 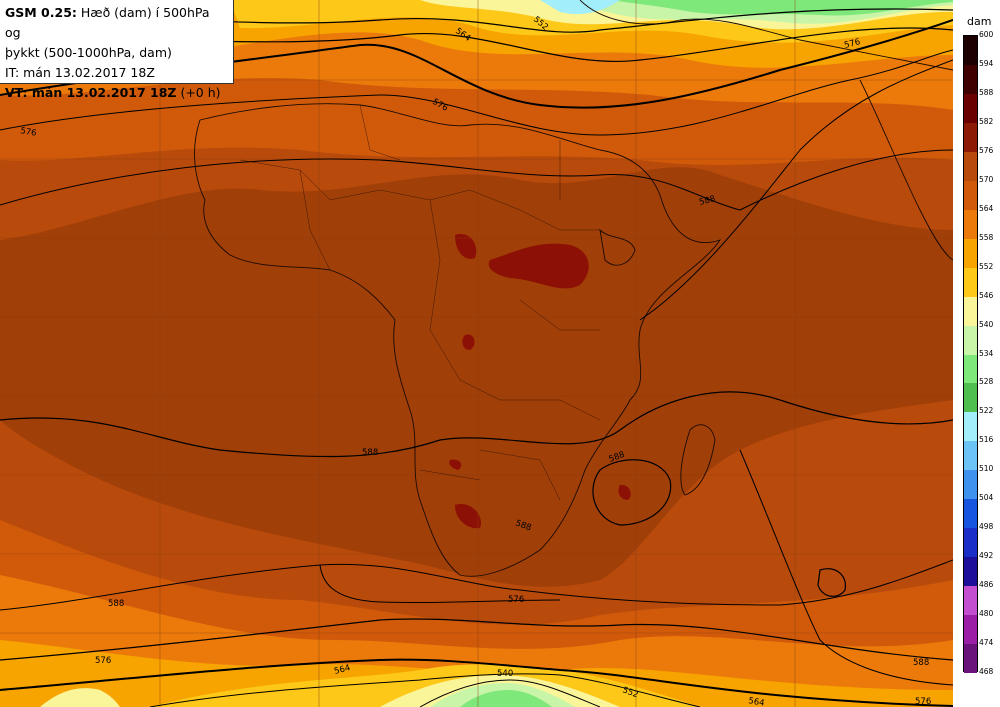 What do you see at coordinates (986, 63) in the screenshot?
I see `legend-tick-label: 594` at bounding box center [986, 63].